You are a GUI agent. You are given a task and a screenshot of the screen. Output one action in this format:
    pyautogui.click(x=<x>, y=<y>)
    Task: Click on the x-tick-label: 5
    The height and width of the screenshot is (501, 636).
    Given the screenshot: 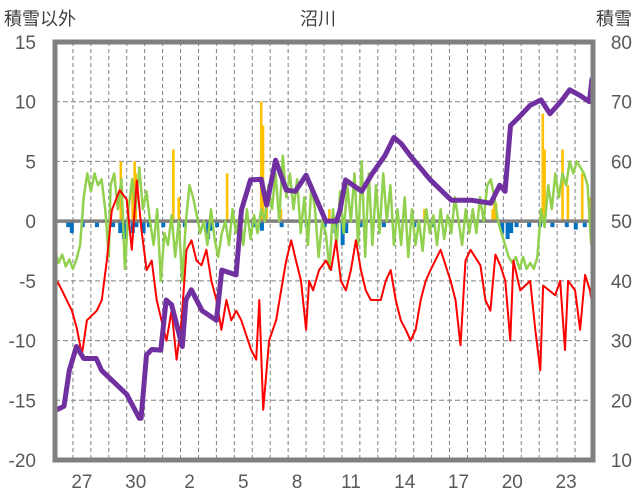 What is the action you would take?
    pyautogui.click(x=243, y=482)
    